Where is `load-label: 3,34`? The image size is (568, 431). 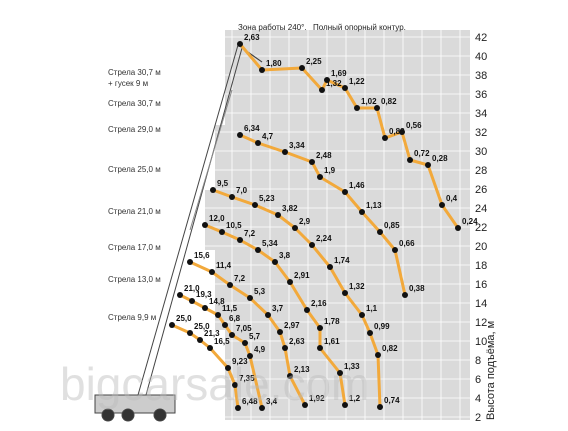 load-label: 3,34 is located at coordinates (297, 145).